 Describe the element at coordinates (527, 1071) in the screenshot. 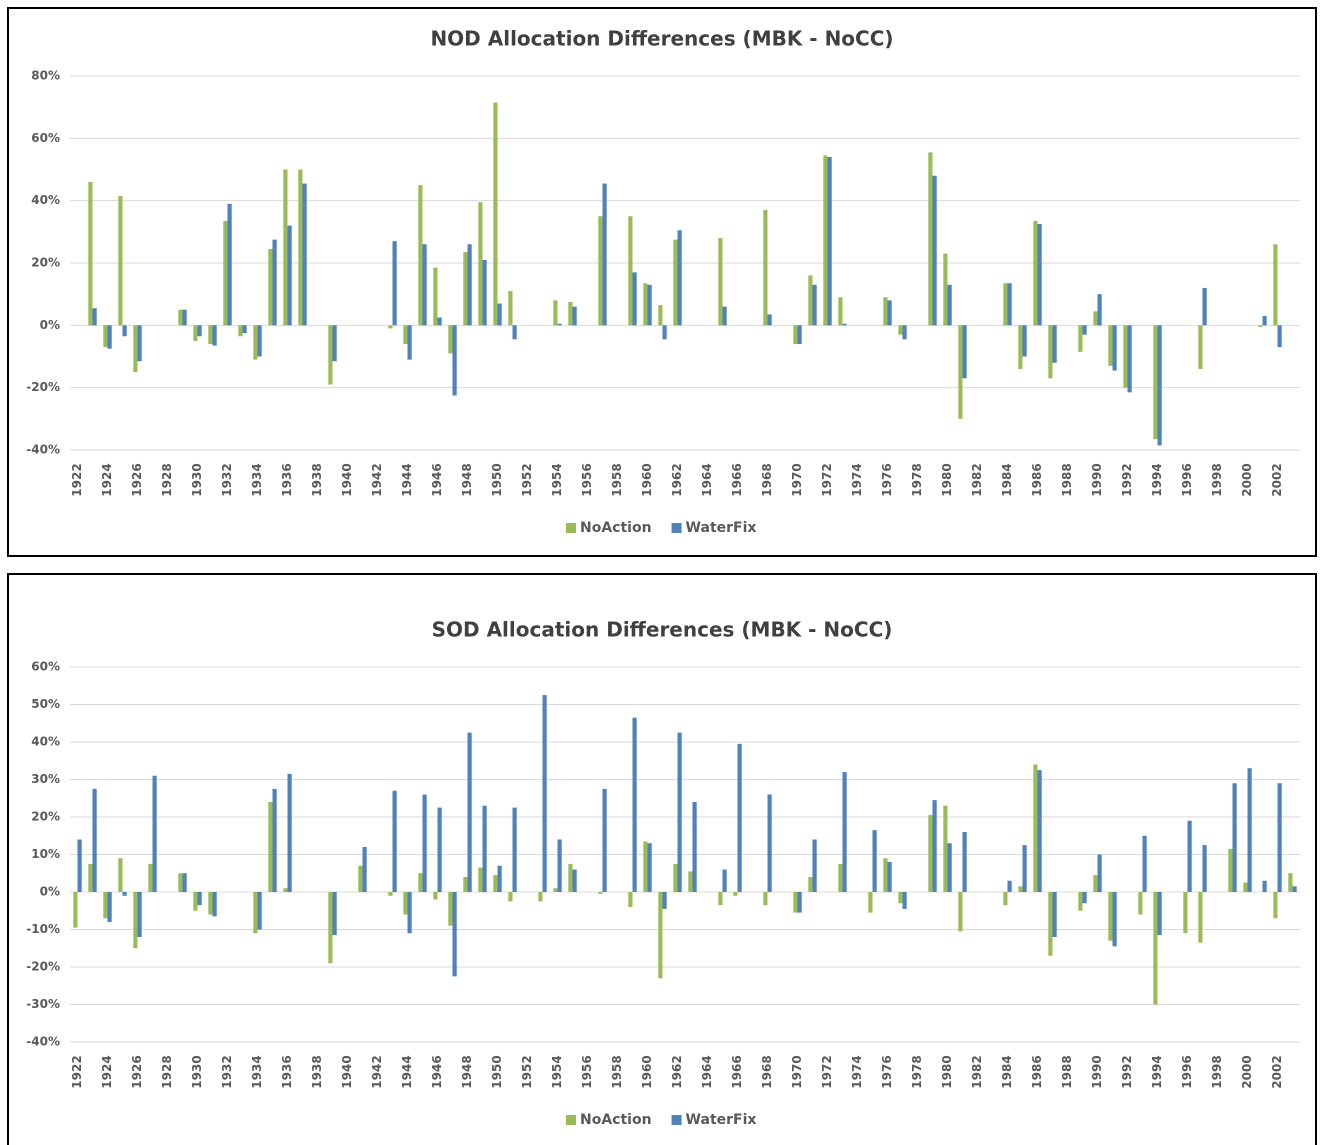

I see `x-tick-label: 1952` at that location.